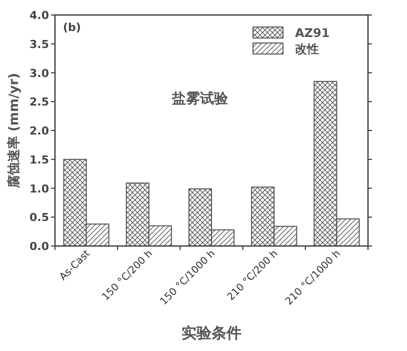 The width and height of the screenshot is (407, 351). I want to click on y-axis-title: 腐蚀速率 (mm/yr), so click(14, 131).